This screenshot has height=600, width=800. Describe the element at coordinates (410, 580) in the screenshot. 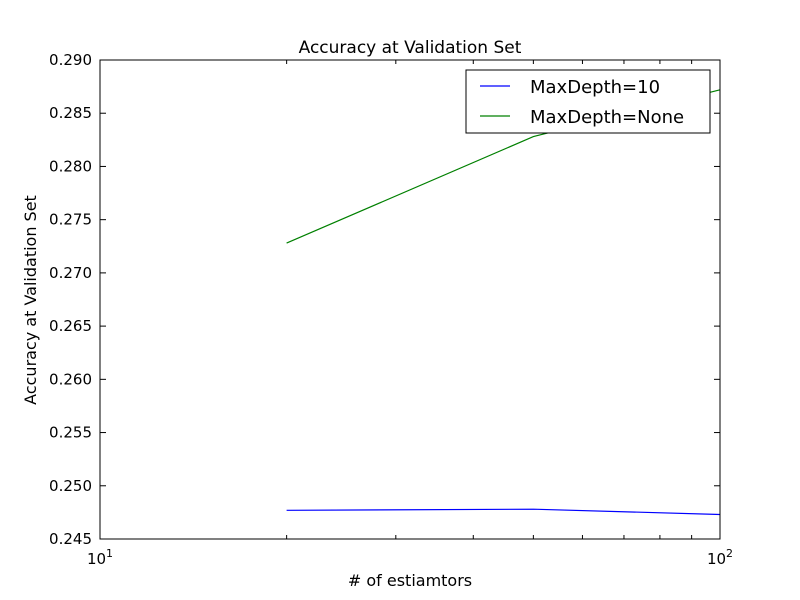

I see `x-axis-label: # of estiamtors` at that location.